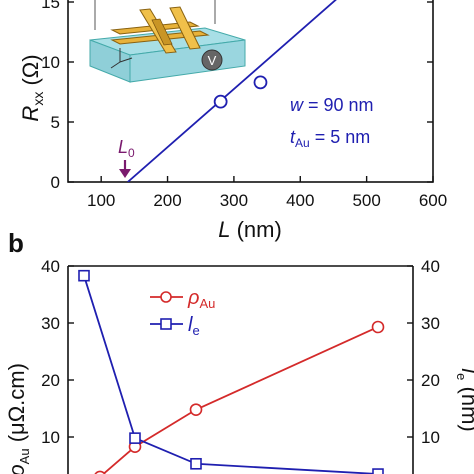 The width and height of the screenshot is (474, 474). Describe the element at coordinates (201, 299) in the screenshot. I see `legend-label-rho: ρAu` at that location.